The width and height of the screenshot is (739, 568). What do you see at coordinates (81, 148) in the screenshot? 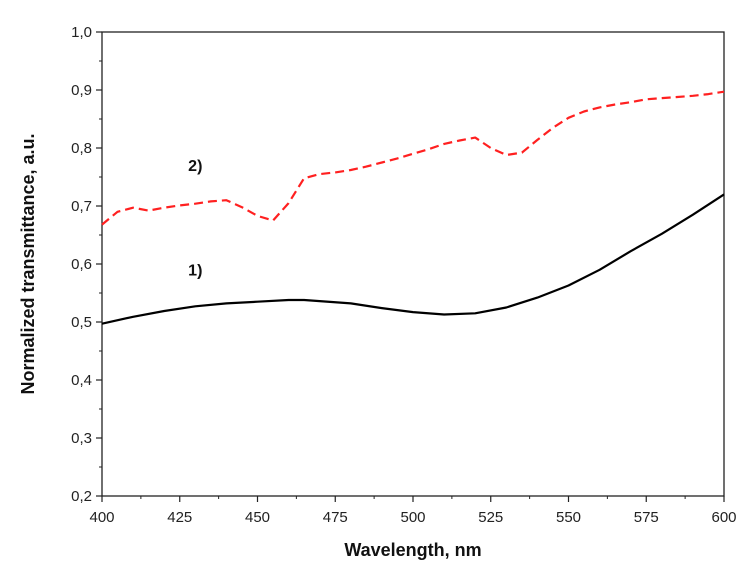
I see `y-tick-label: 0,8` at bounding box center [81, 148].